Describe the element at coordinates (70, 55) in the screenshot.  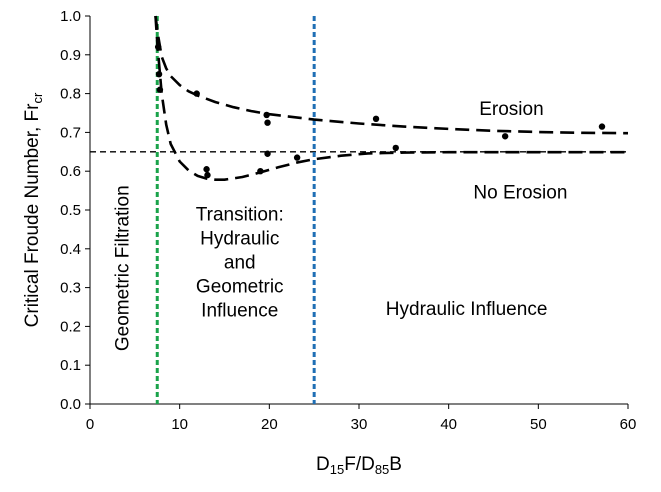
I see `y-tick-label: 0.9` at that location.